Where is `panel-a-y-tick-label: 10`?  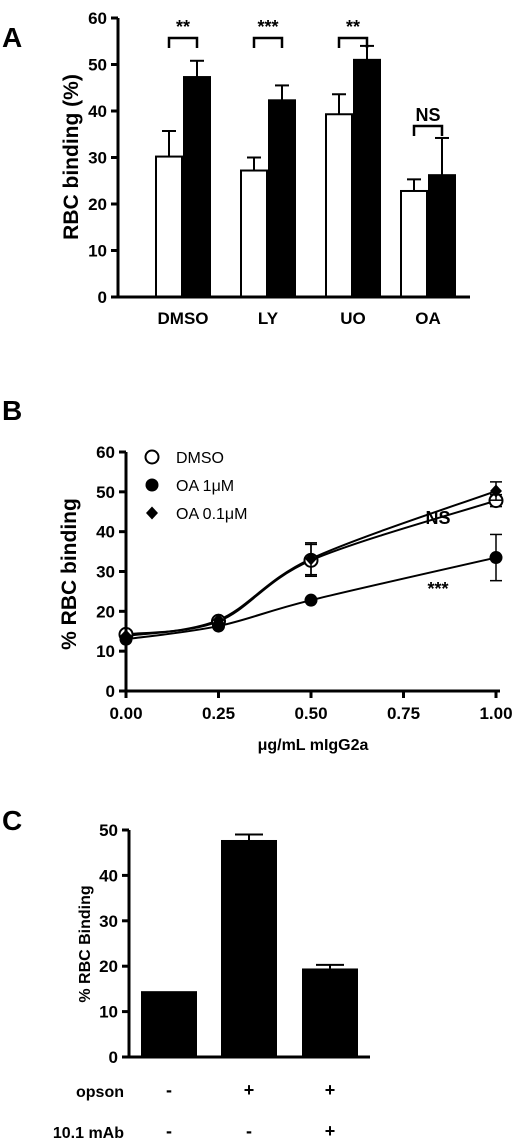
panel-a-y-tick-label: 10 is located at coordinates (97, 251).